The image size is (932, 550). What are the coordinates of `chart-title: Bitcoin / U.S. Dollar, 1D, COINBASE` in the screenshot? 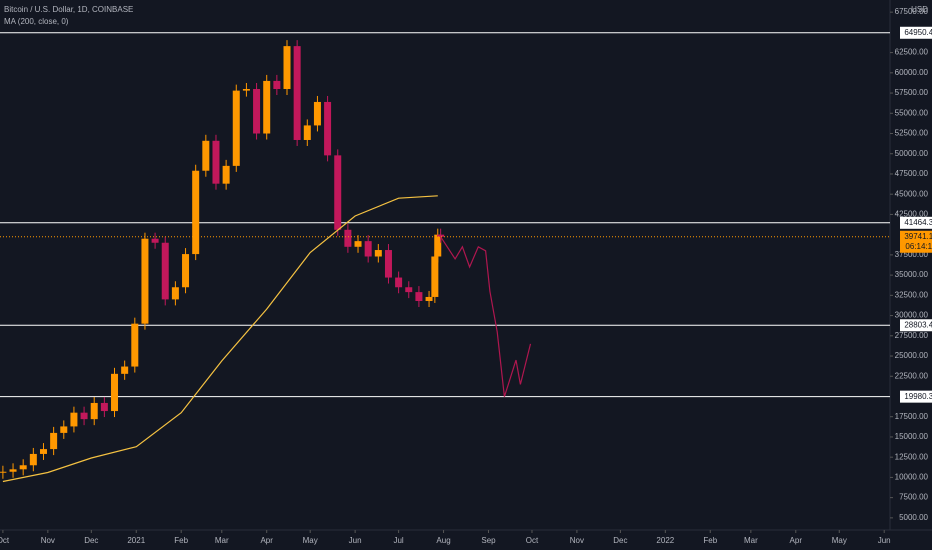 It's located at (68, 9).